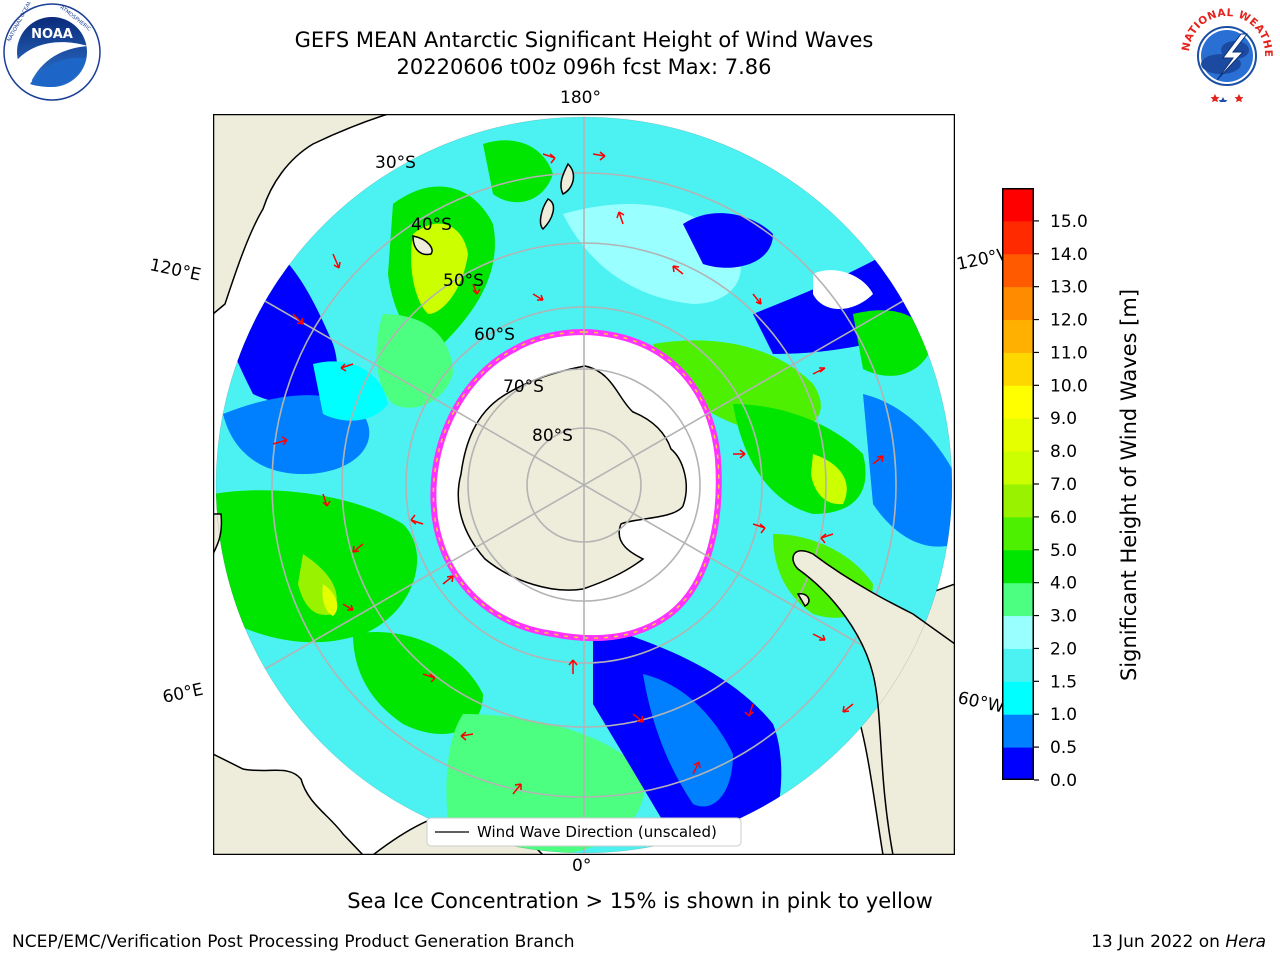 The image size is (1280, 960). What do you see at coordinates (1158, 942) in the screenshot?
I see `footer-date-text: 13 Jun 2022 on` at bounding box center [1158, 942].